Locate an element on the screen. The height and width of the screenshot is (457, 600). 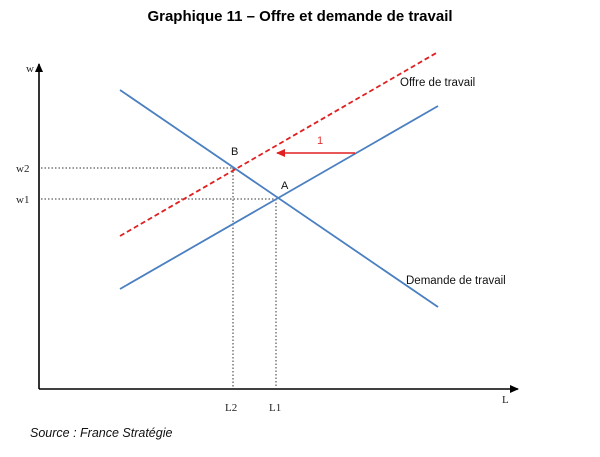
tick-w1: w1 is located at coordinates (22, 200).